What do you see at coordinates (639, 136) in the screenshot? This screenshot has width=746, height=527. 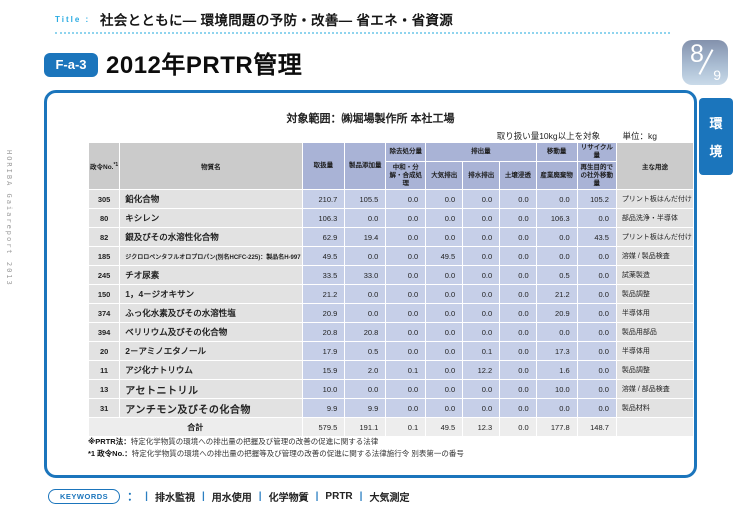 I see `unit-note: 単位：kg` at bounding box center [639, 136].